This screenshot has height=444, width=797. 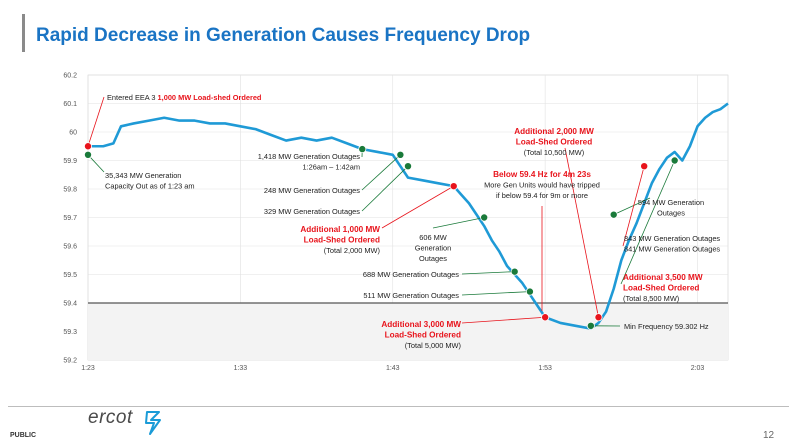 I want to click on y-tick-label: 60, so click(x=73, y=133).